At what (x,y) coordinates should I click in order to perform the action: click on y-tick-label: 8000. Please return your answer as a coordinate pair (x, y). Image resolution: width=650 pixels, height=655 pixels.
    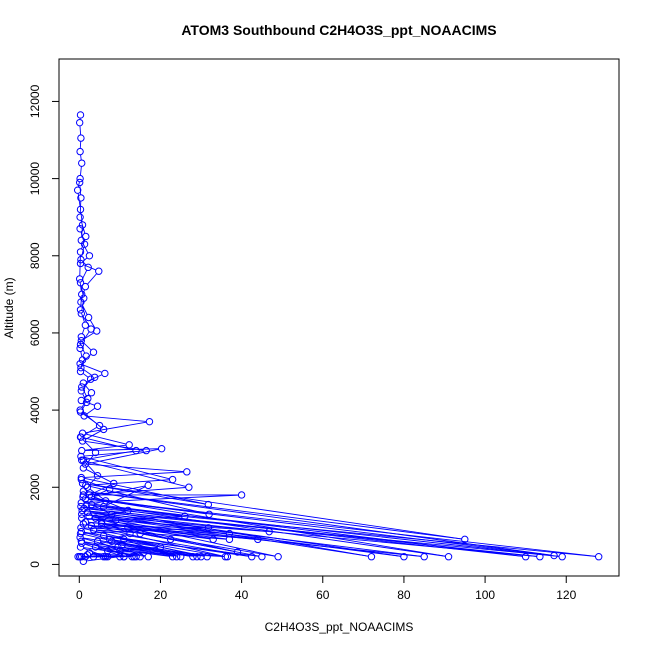
    Looking at the image, I should click on (35, 255).